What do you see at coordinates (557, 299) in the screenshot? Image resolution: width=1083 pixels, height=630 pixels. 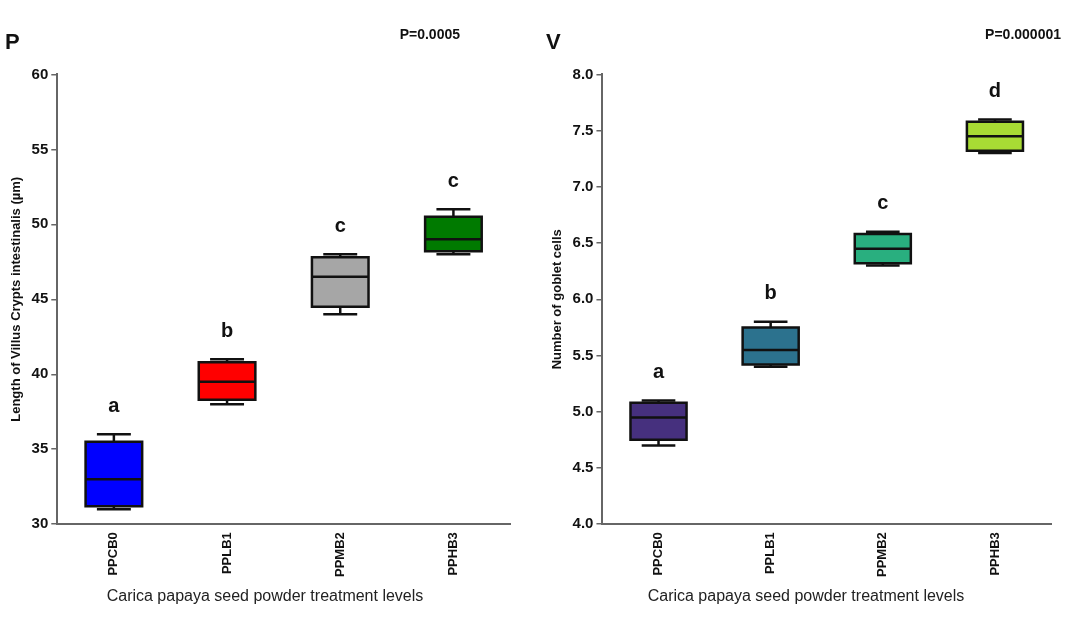 I see `y-axis-title: Number of goblet cells` at bounding box center [557, 299].